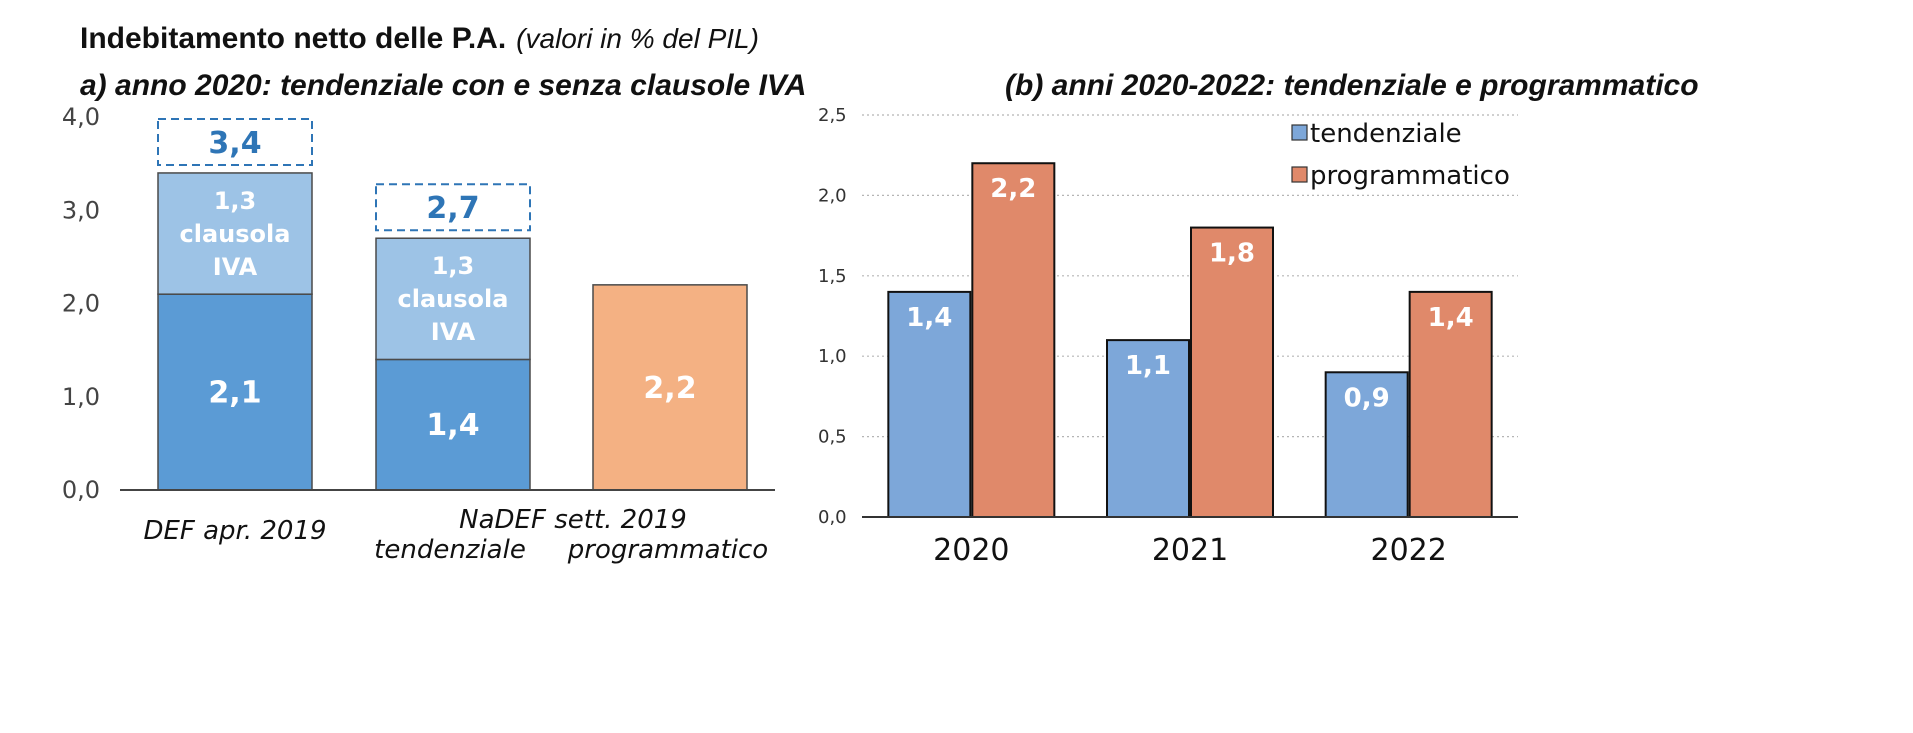 This screenshot has height=733, width=1913. I want to click on panel-b-bar-tendenziale-2020, so click(929, 404).